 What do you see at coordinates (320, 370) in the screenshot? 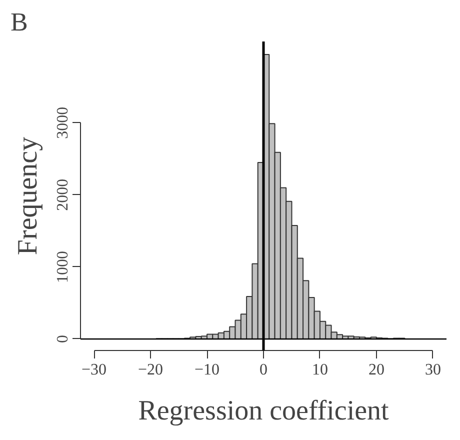
I see `x-tick-label: 10` at bounding box center [320, 370].